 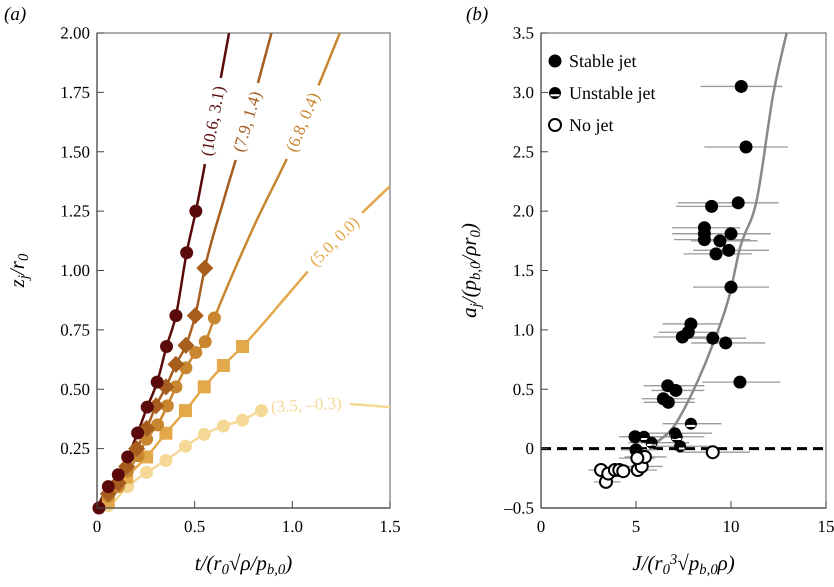 I want to click on y-tick-label: 3.0, so click(x=523, y=92).